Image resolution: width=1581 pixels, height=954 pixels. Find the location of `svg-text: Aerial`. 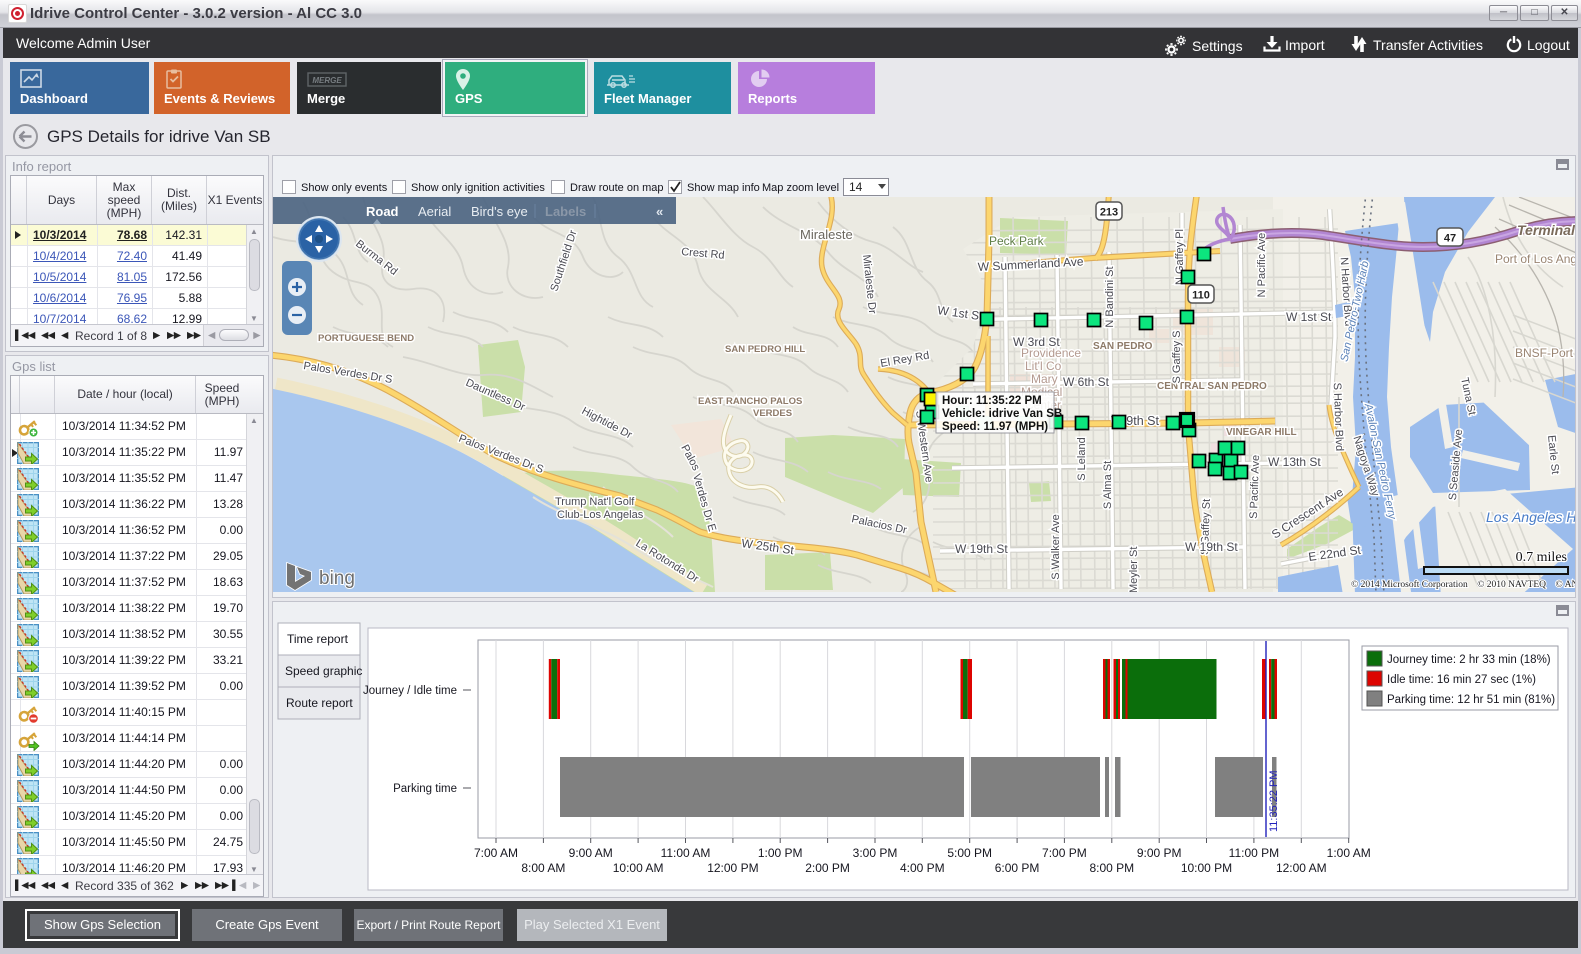

svg-text: Aerial is located at coordinates (434, 211).